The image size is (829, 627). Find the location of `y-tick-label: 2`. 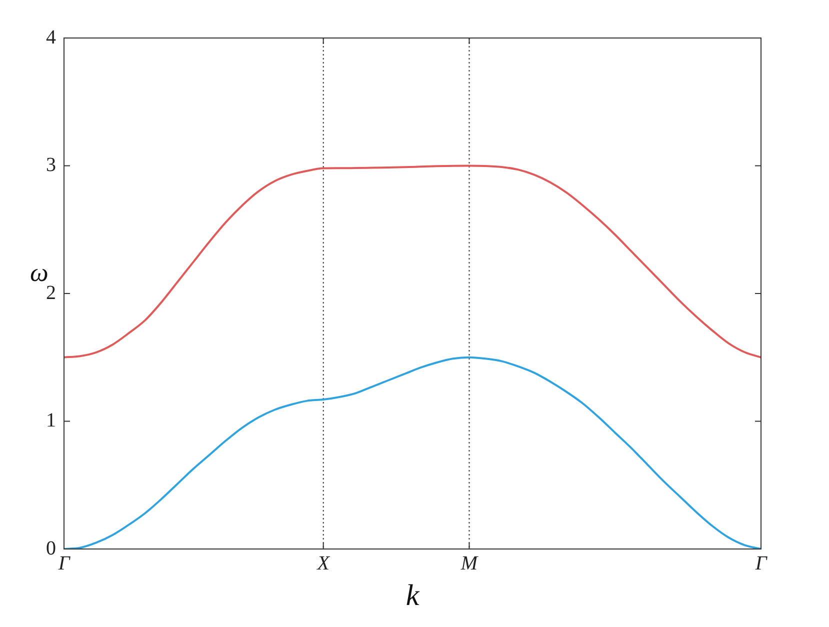

y-tick-label: 2 is located at coordinates (51, 293).